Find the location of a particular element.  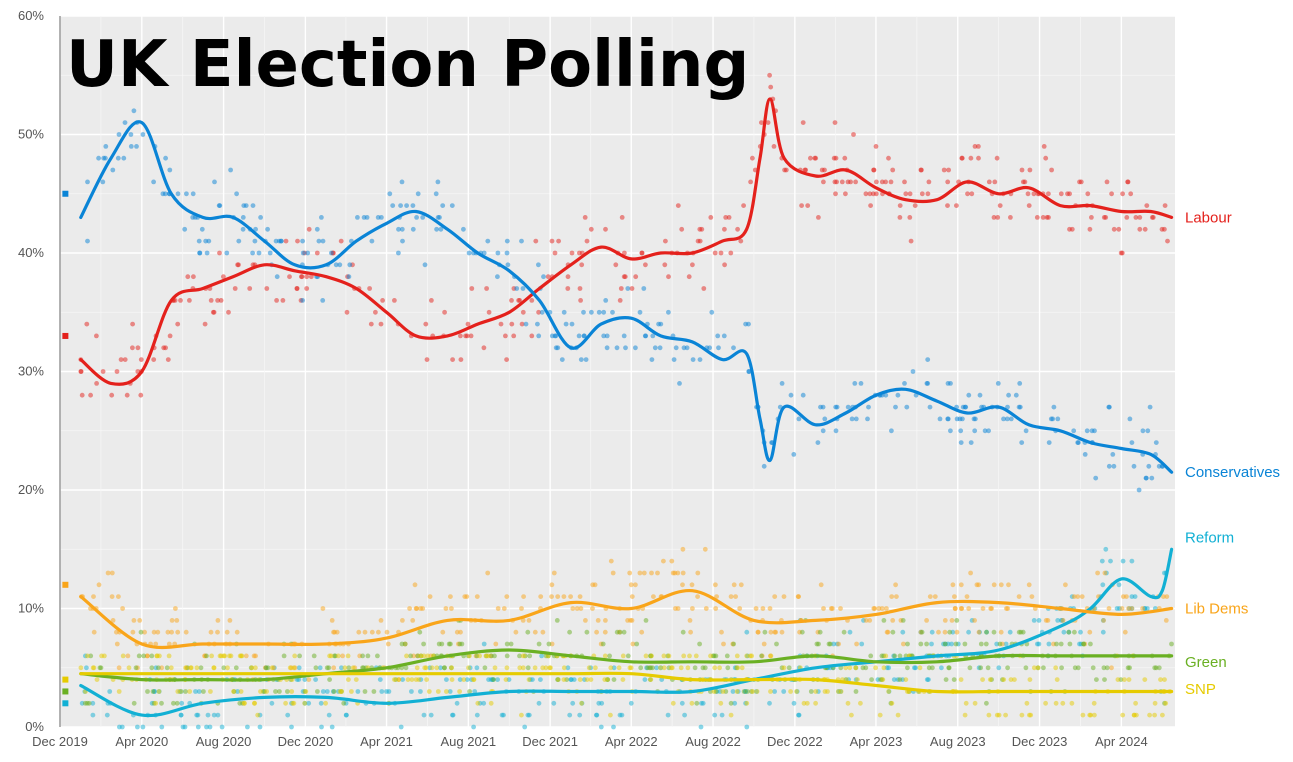

x-tick-label: Aug 2020 is located at coordinates (224, 741).